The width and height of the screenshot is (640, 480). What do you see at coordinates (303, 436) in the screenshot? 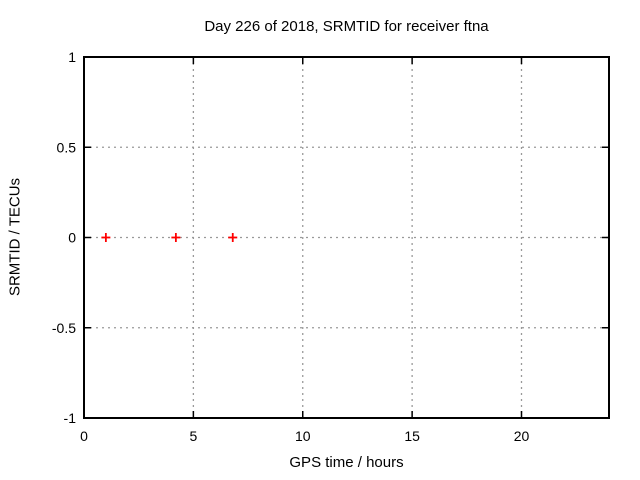
I see `x-tick-label: 10` at bounding box center [303, 436].